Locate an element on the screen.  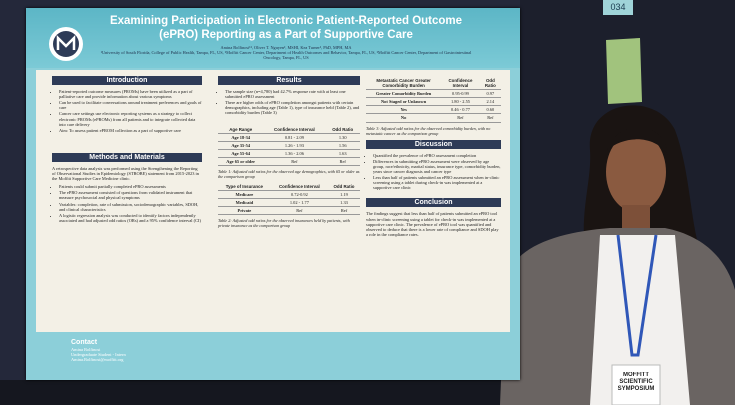
table-header-row: Age Range Confidence Interval Odd Ratio is located at coordinates (289, 129).